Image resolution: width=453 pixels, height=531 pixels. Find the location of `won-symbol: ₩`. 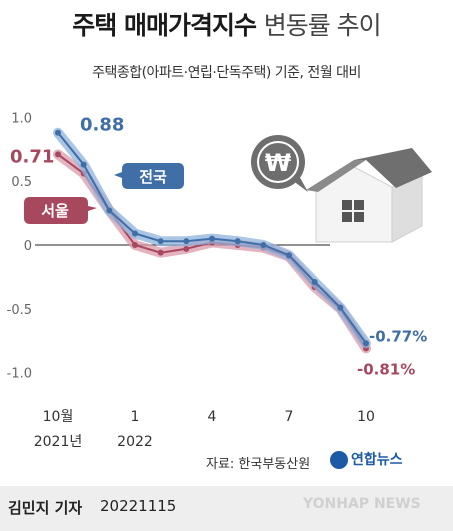

won-symbol: ₩ is located at coordinates (278, 163).